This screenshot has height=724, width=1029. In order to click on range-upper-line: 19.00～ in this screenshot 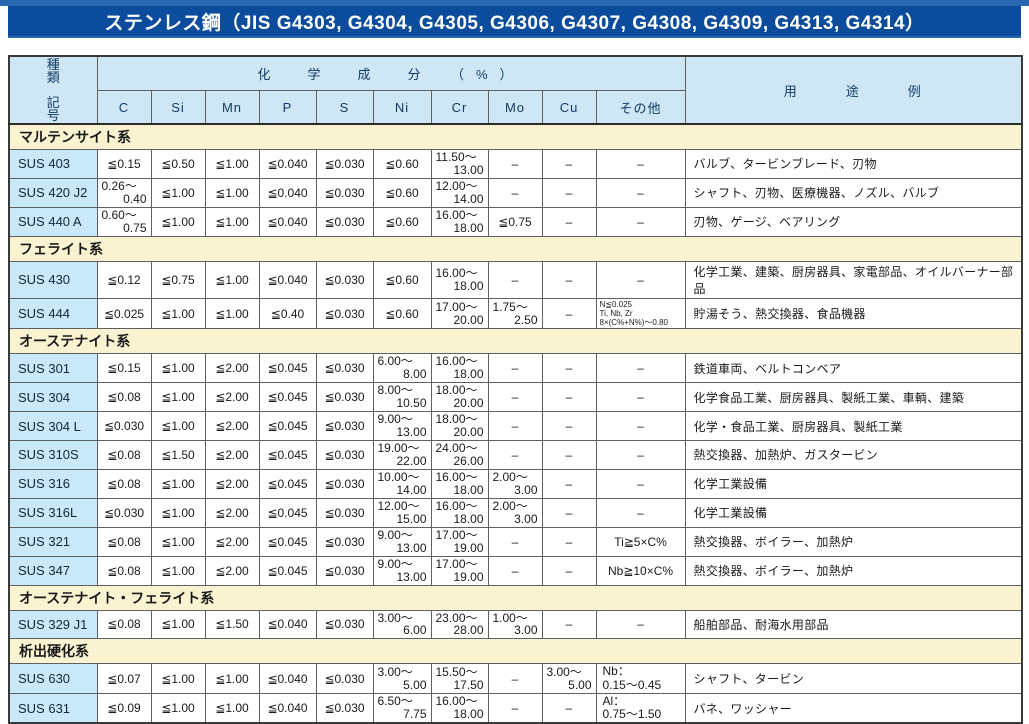, I will do `click(398, 448)`.